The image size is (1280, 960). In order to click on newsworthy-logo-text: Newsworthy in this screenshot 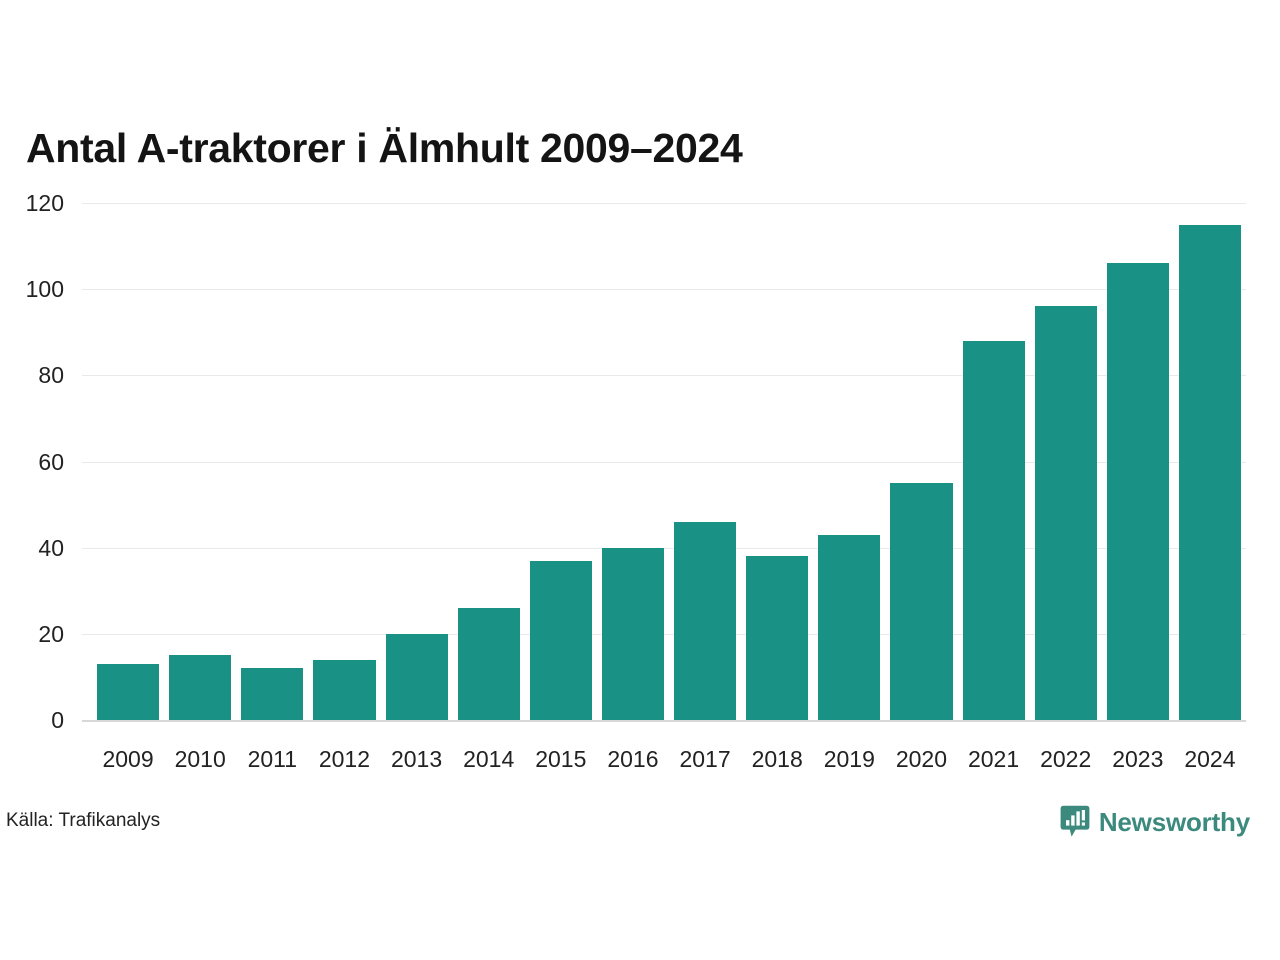, I will do `click(1174, 822)`.